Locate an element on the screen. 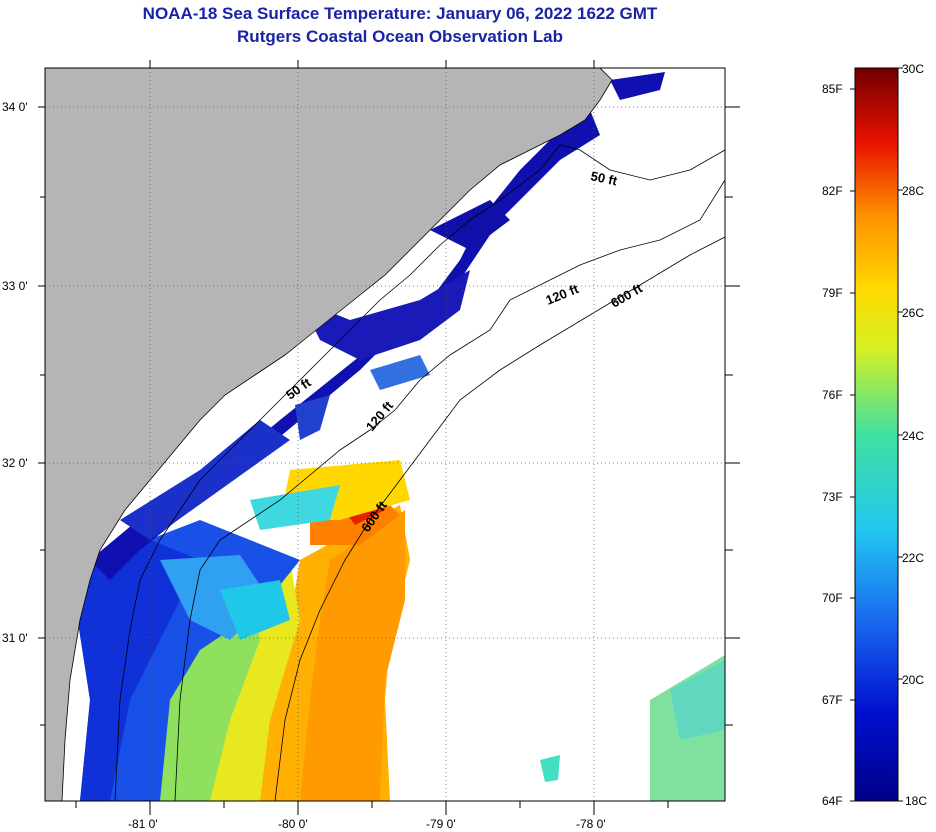 The width and height of the screenshot is (936, 832). colorbar-f-label: 73F is located at coordinates (832, 497).